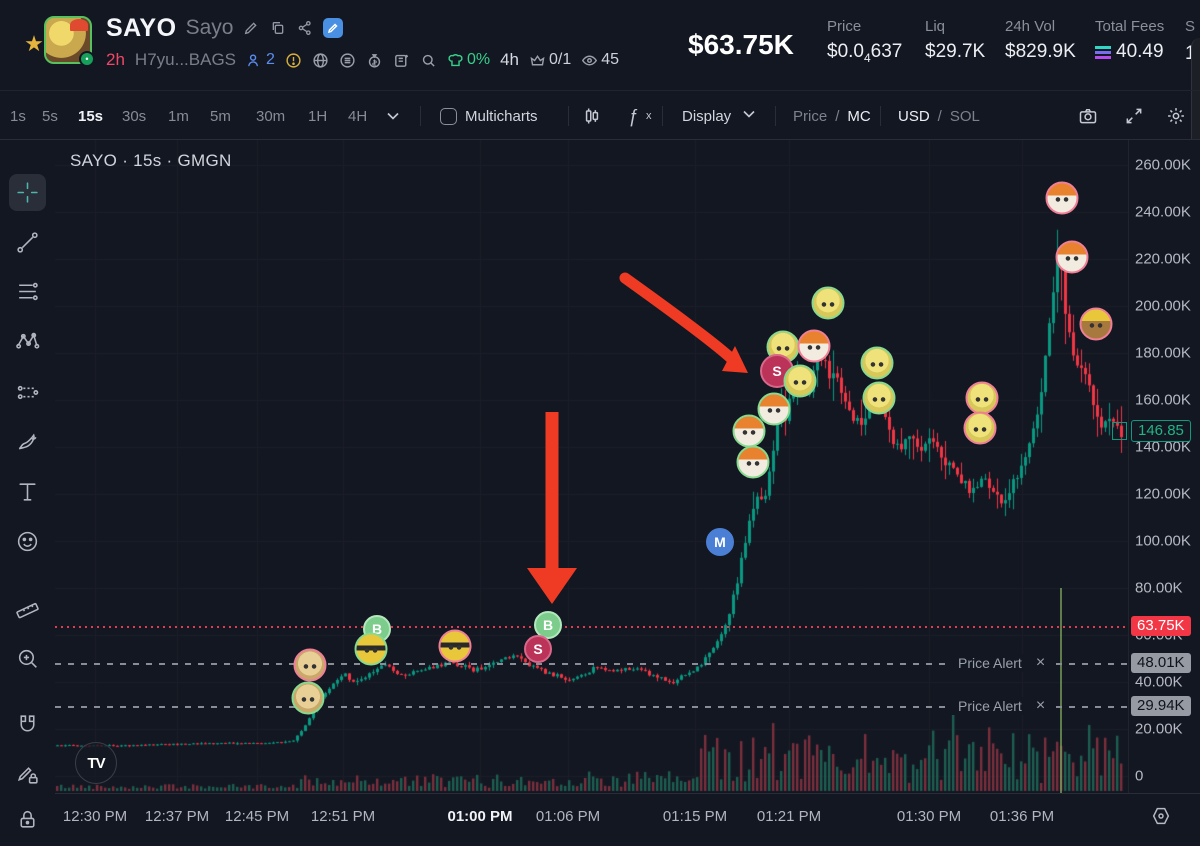 The height and width of the screenshot is (846, 1200). Describe the element at coordinates (185, 59) in the screenshot. I see `token-address: H7yu...BAGS` at that location.